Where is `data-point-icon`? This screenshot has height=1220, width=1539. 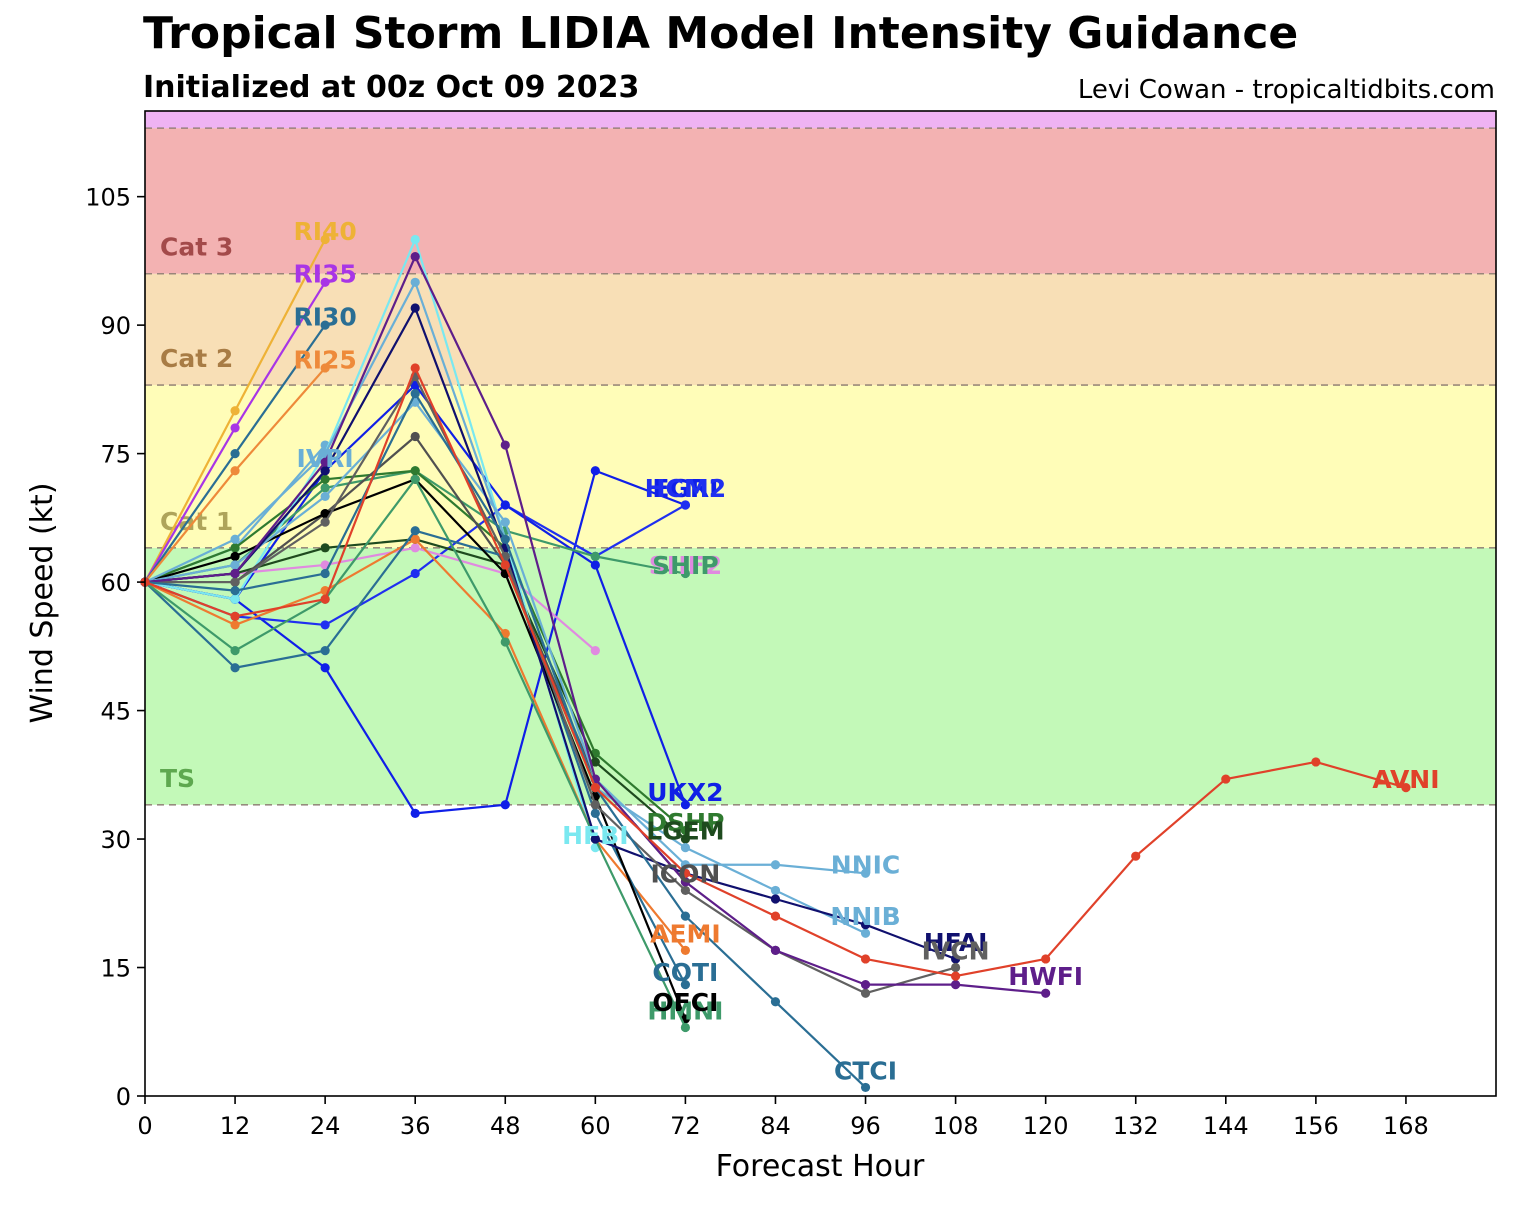 data-point-icon is located at coordinates (415, 436).